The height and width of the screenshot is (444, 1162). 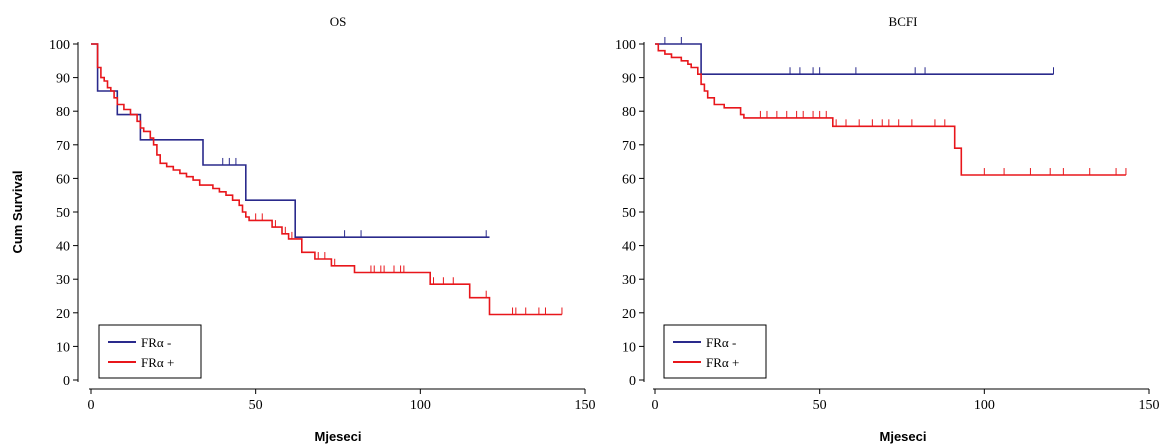 I want to click on bcfi-legend: FRα - FRα +, so click(x=715, y=351).